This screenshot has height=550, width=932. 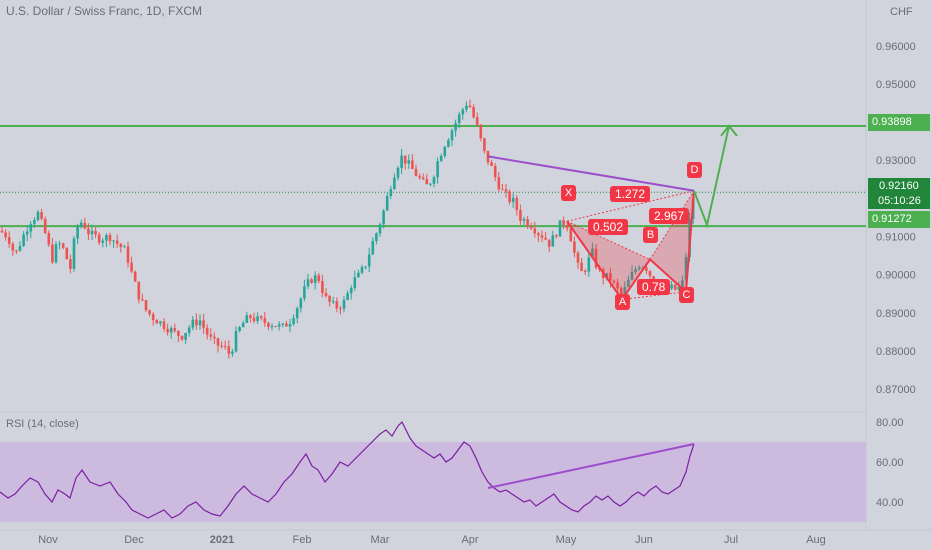 I want to click on harmonic-bd-dotted, so click(x=672, y=225).